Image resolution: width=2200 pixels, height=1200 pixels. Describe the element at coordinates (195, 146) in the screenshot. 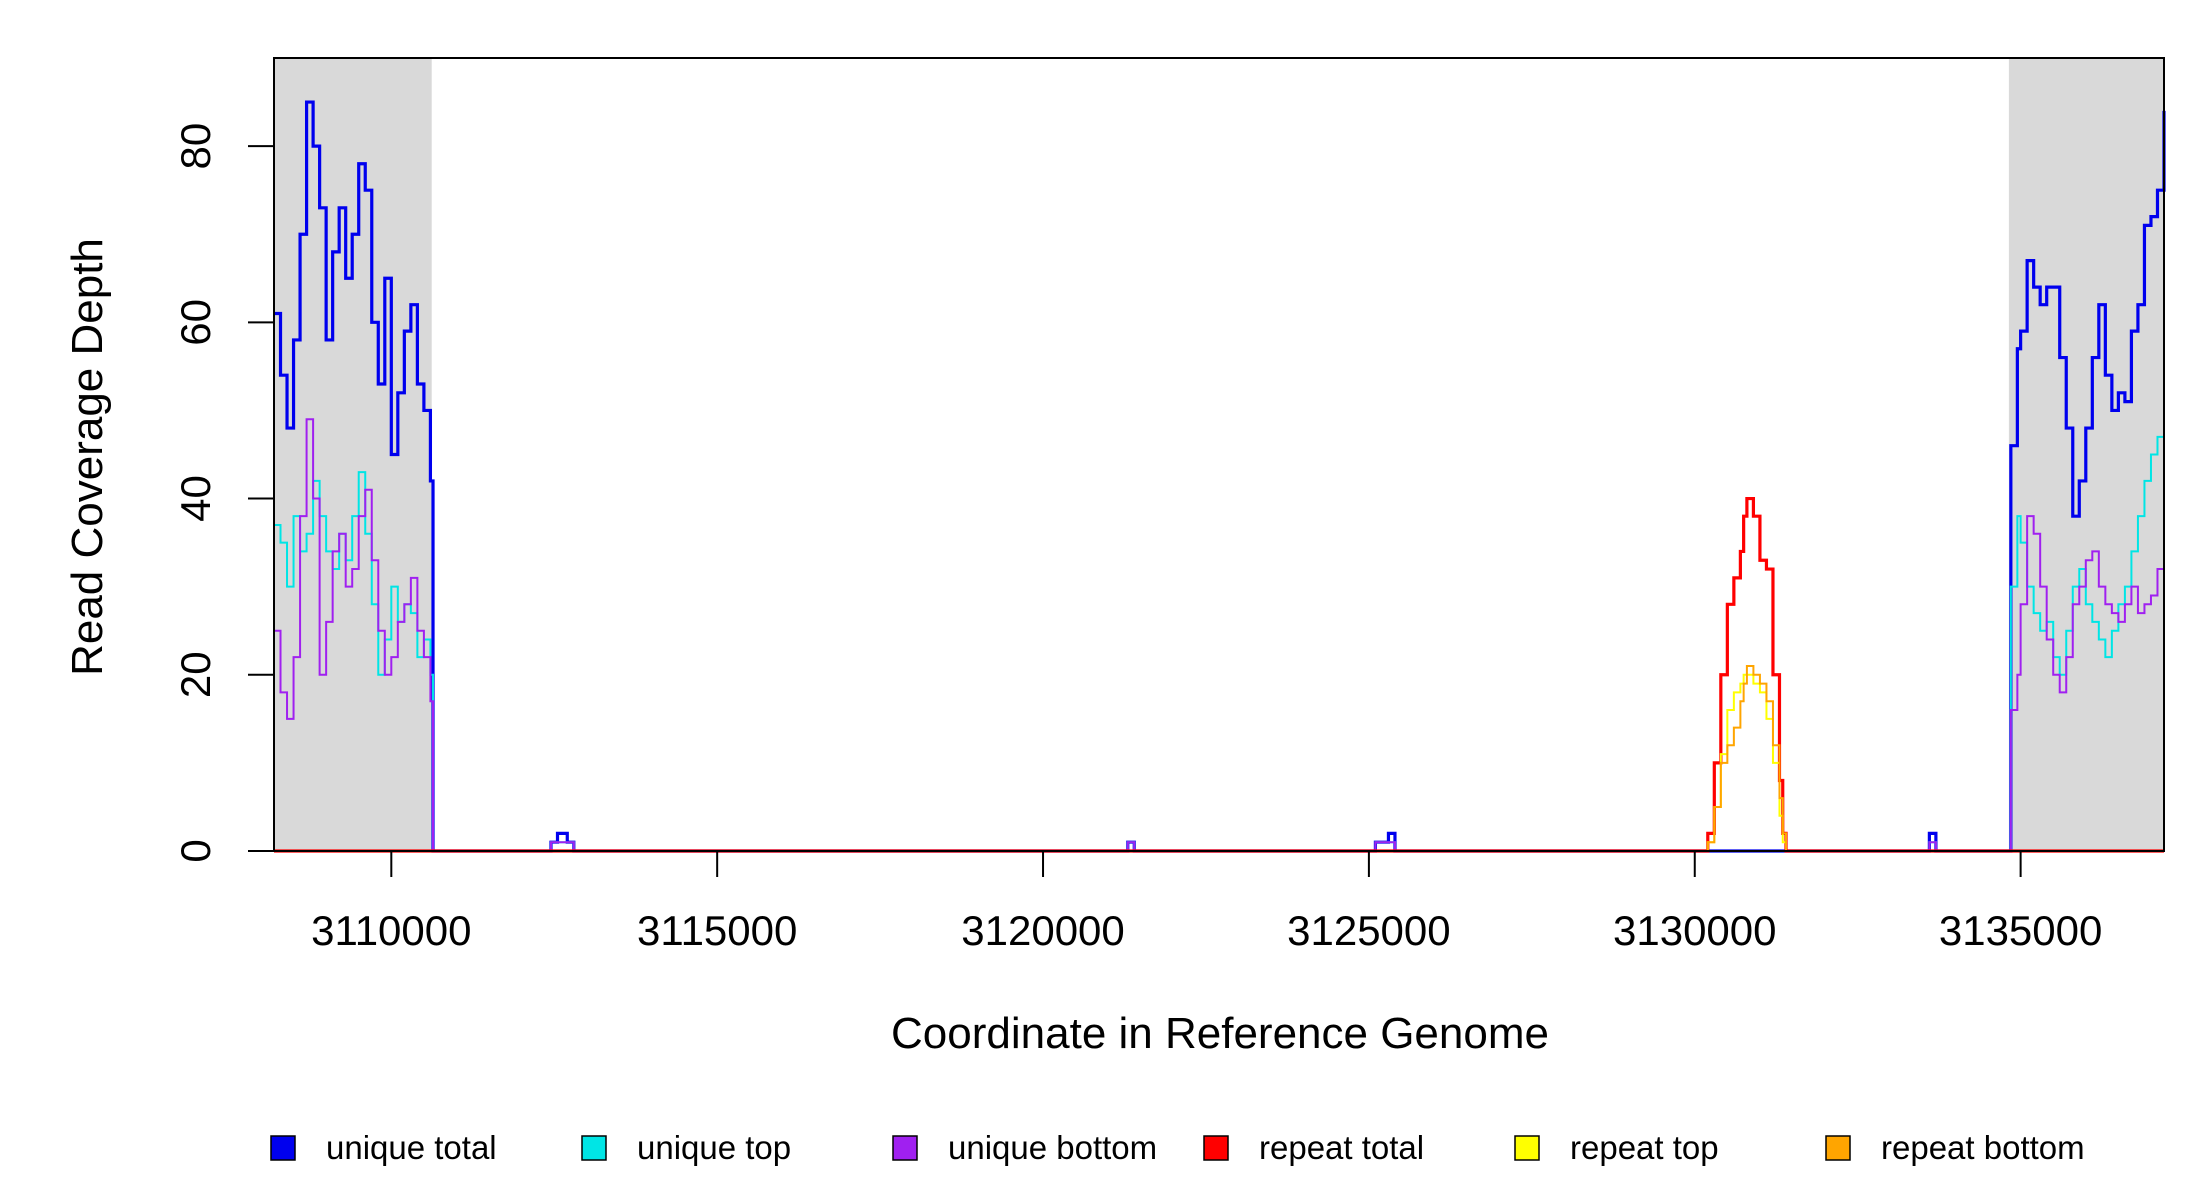

I see `y-tick-label: 80` at that location.